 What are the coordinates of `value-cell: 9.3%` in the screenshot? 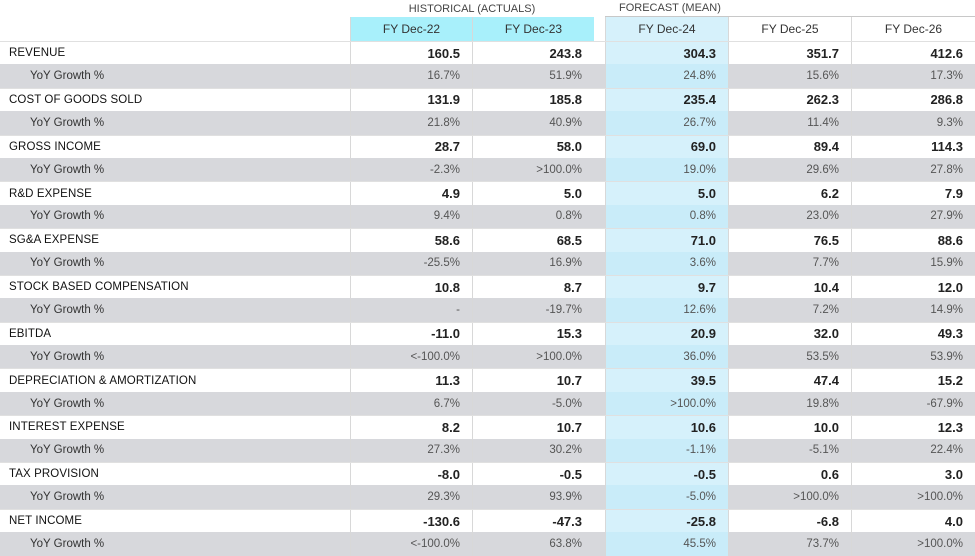 It's located at (913, 123).